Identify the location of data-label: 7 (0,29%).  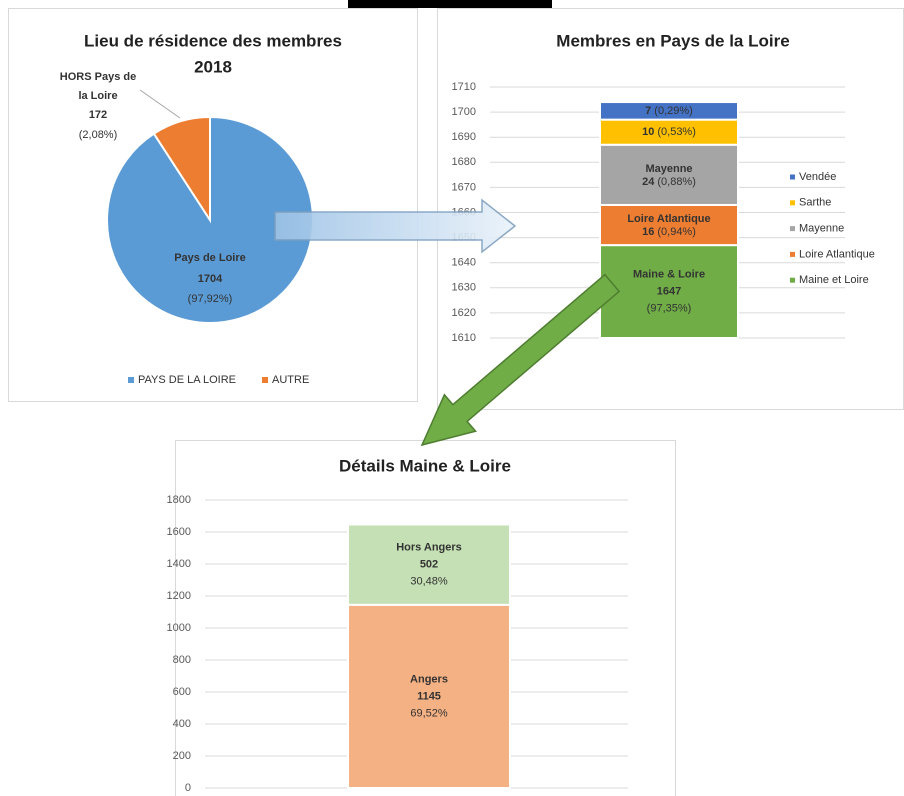
(669, 111).